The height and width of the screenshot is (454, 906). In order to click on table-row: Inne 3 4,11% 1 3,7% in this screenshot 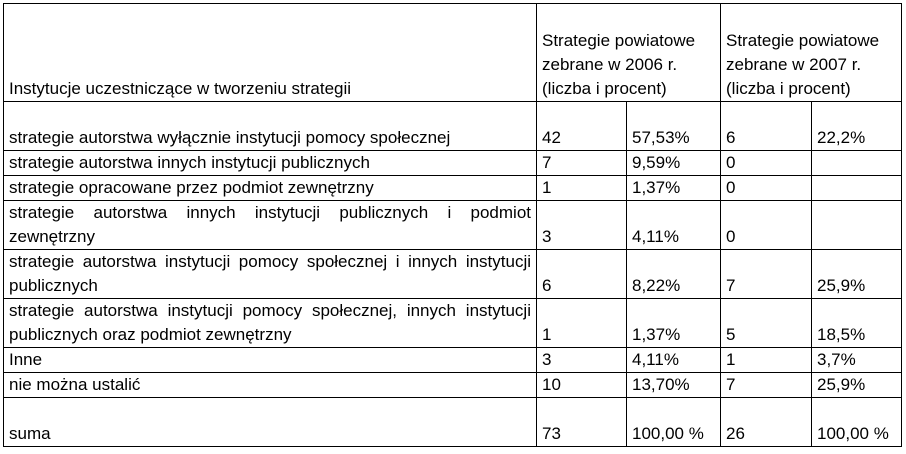, I will do `click(452, 360)`.